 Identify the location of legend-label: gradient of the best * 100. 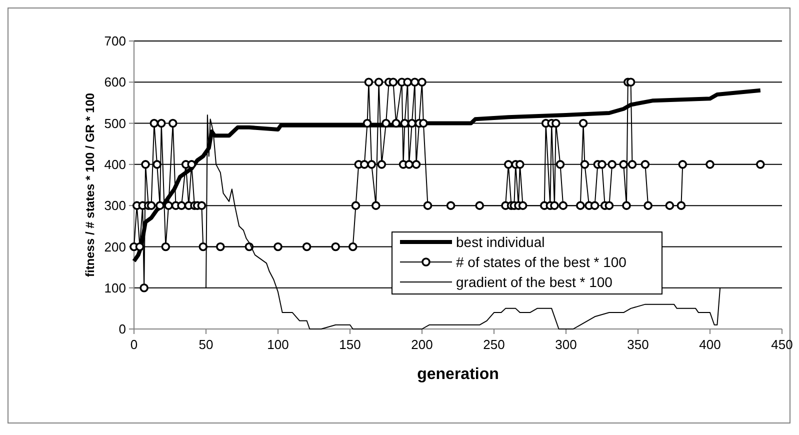
(534, 282).